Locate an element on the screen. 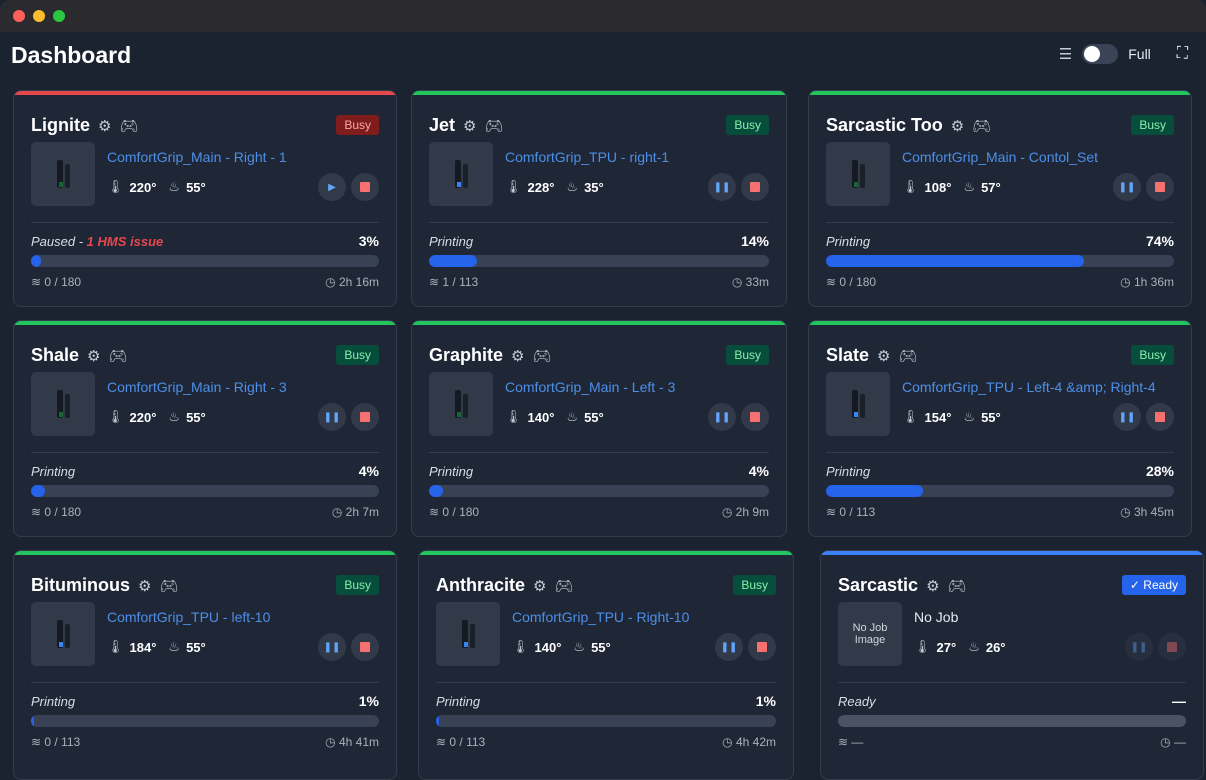 This screenshot has width=1206, height=780. progress-fill is located at coordinates (33, 721).